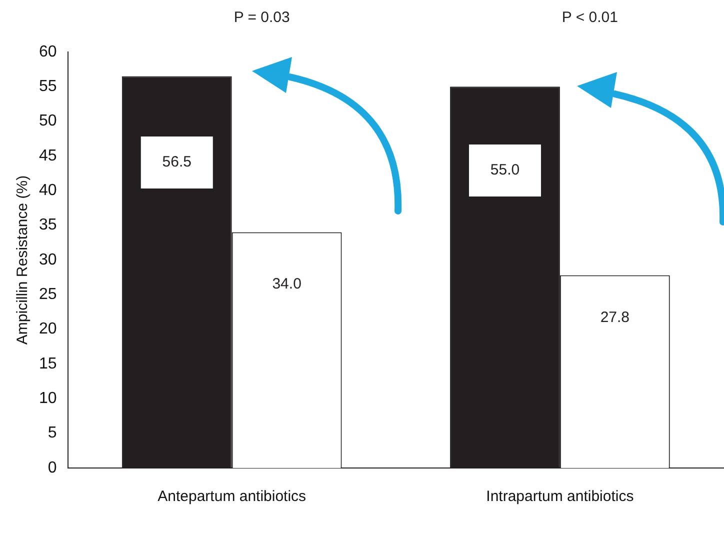  I want to click on y-tick-label: 0, so click(52, 467).